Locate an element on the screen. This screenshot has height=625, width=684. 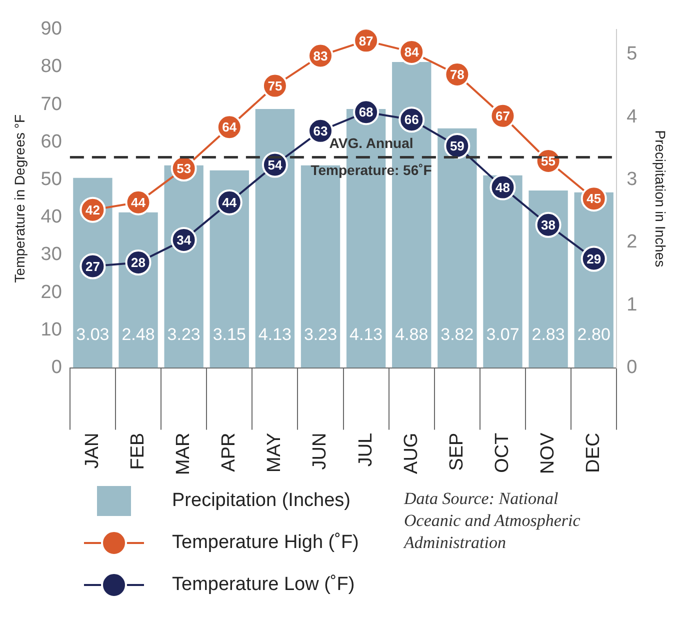
data-label: 3.15 is located at coordinates (229, 334).